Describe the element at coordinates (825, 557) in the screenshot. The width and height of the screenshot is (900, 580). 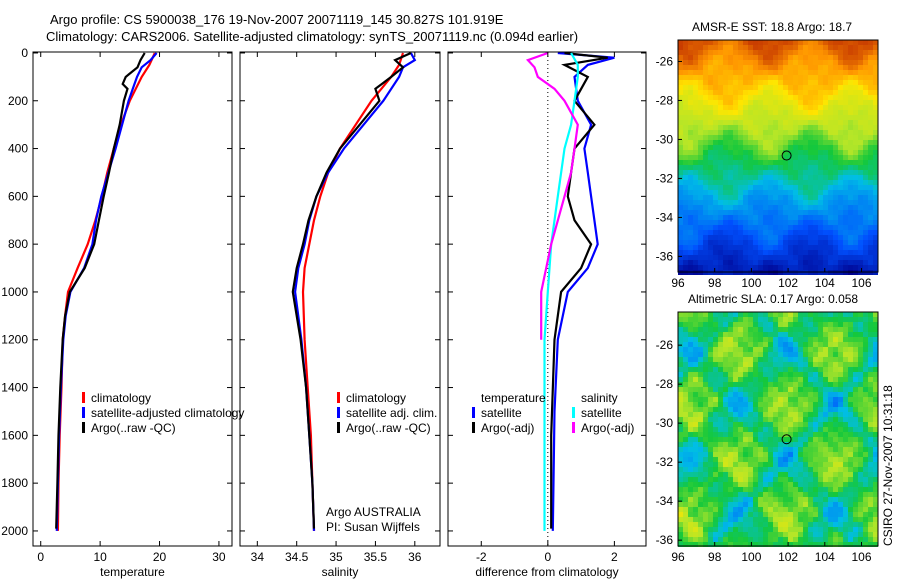
I see `lon-tick-label: 104` at that location.